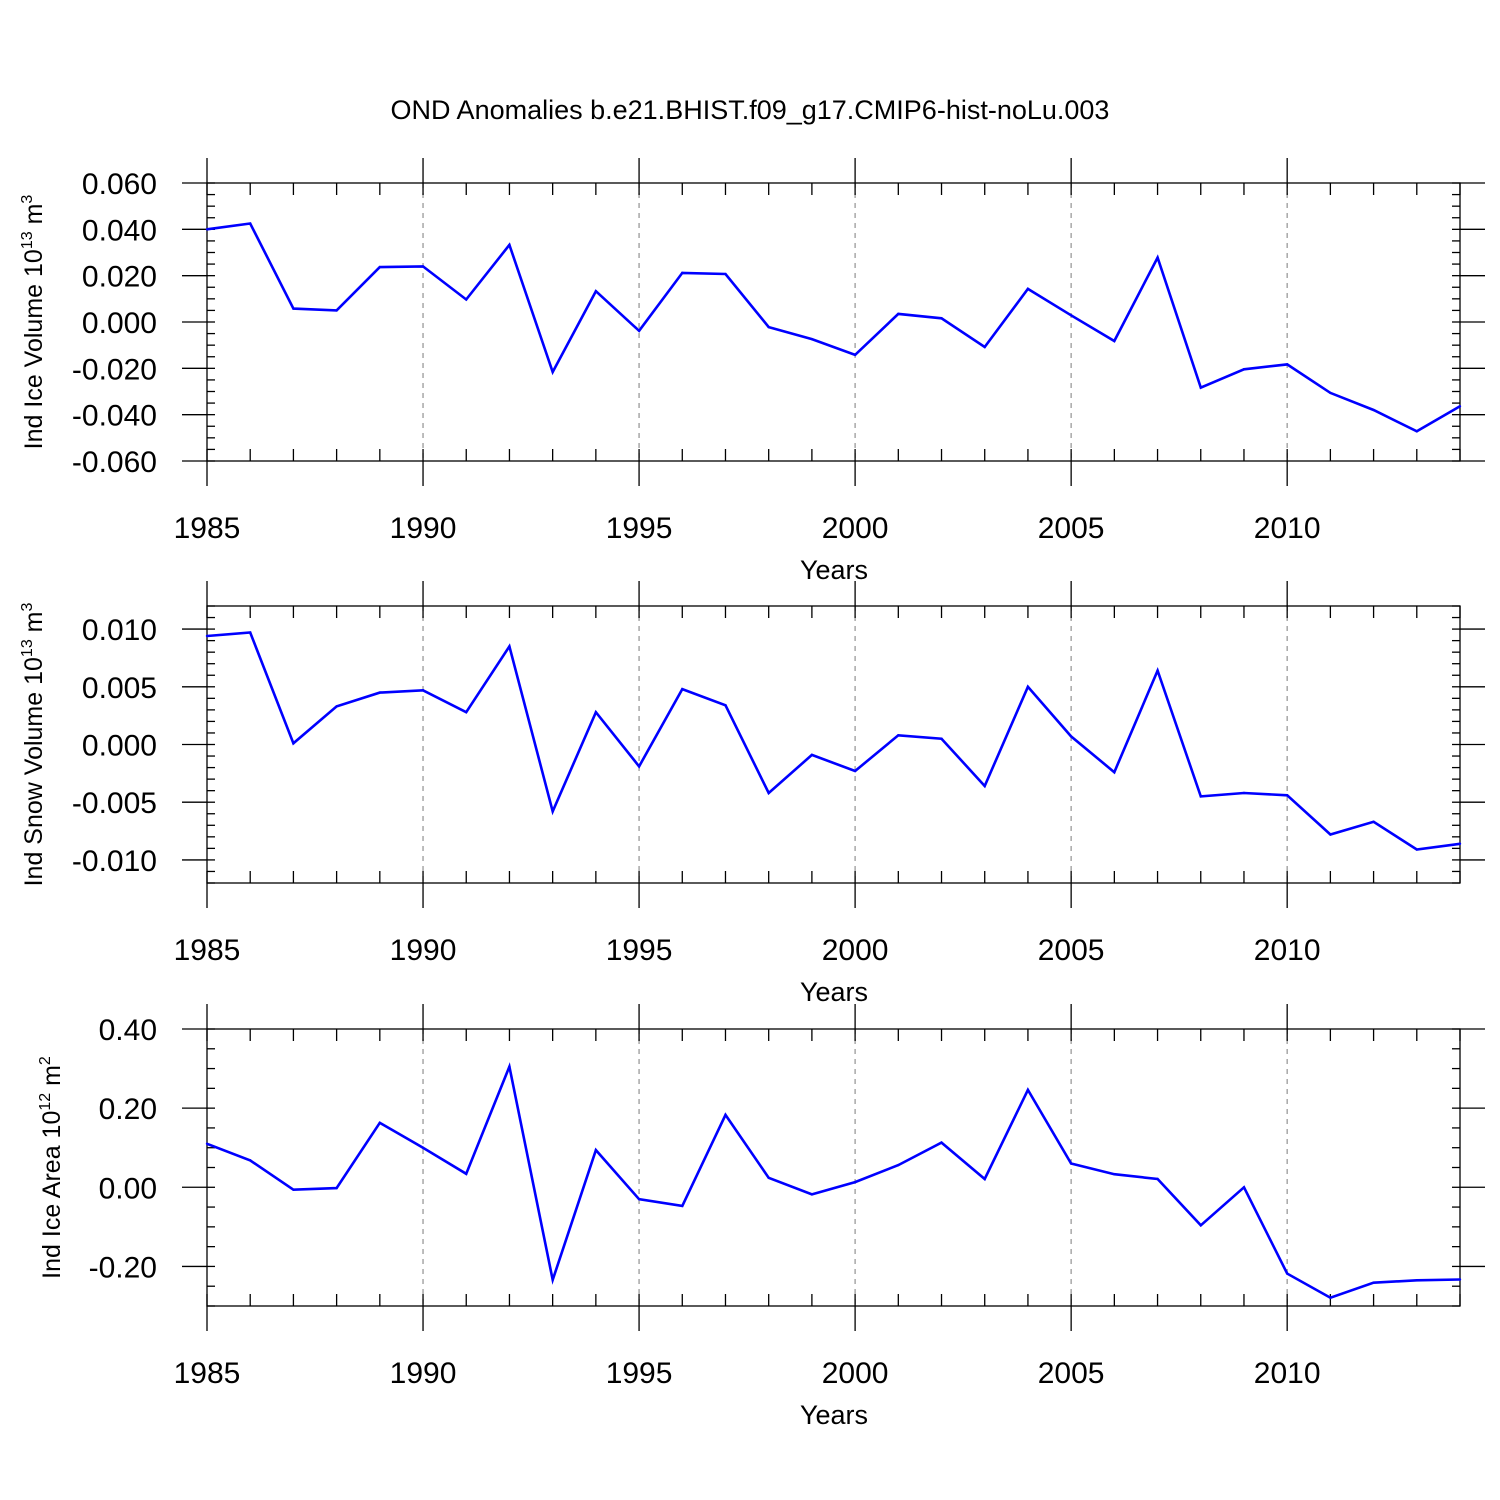 This screenshot has width=1500, height=1500. What do you see at coordinates (114, 803) in the screenshot?
I see `y-tick-label: -0.005` at bounding box center [114, 803].